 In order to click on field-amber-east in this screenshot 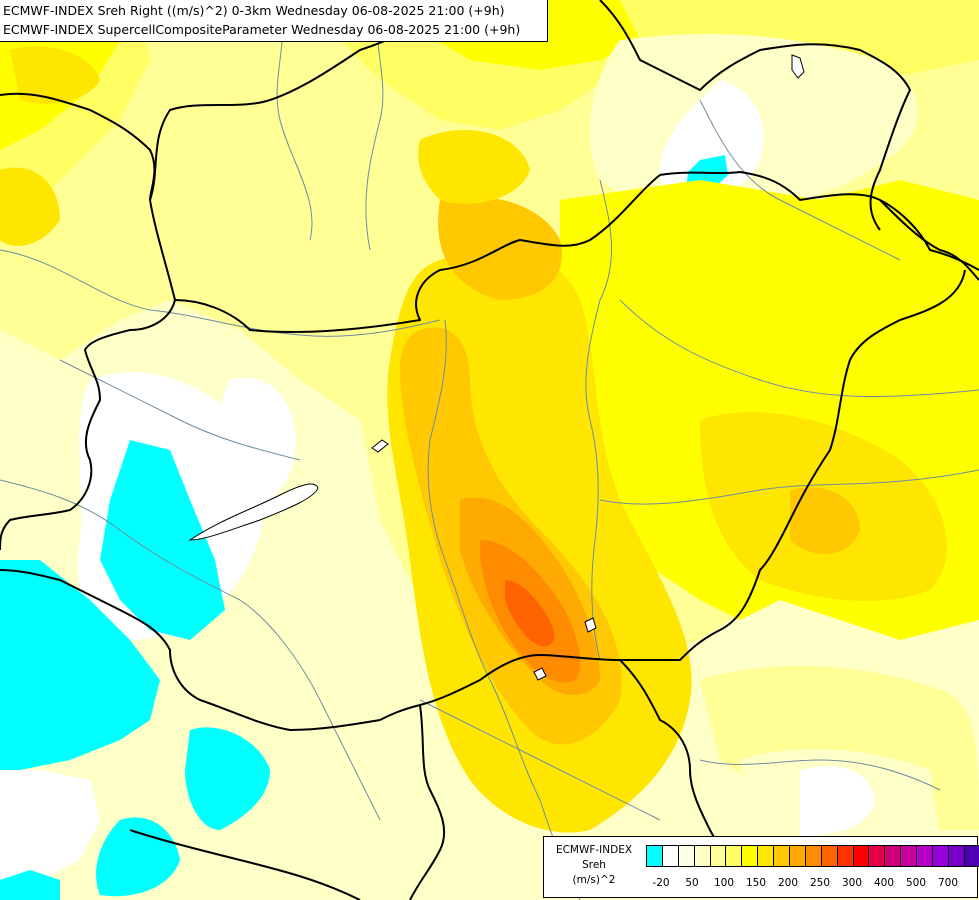, I will do `click(825, 520)`.